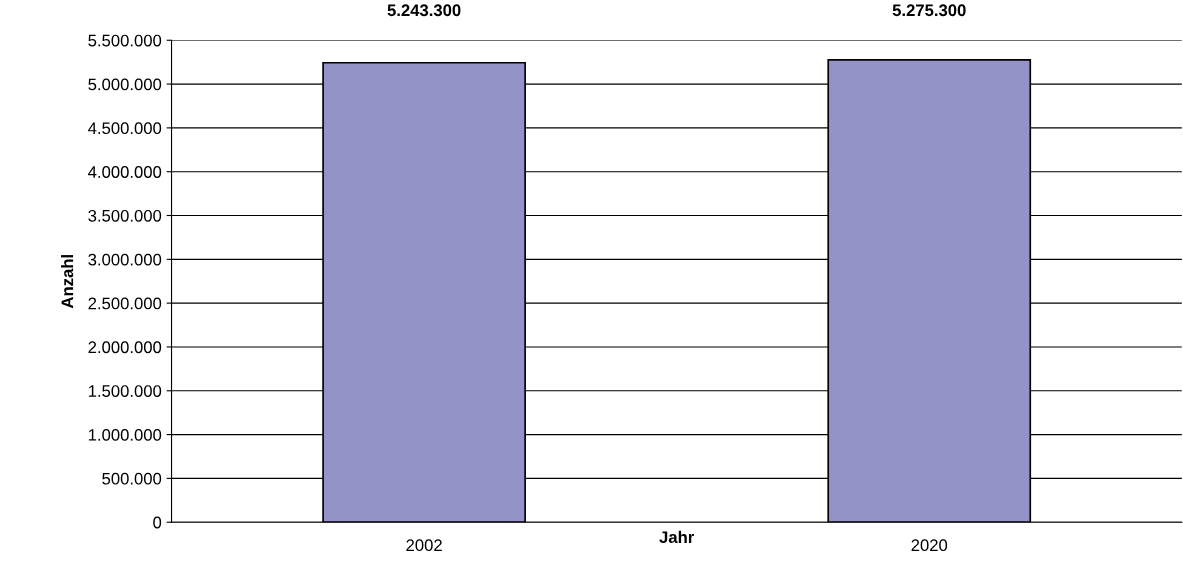 This screenshot has height=567, width=1183. What do you see at coordinates (132, 478) in the screenshot?
I see `y-tick-label: 500.000` at bounding box center [132, 478].